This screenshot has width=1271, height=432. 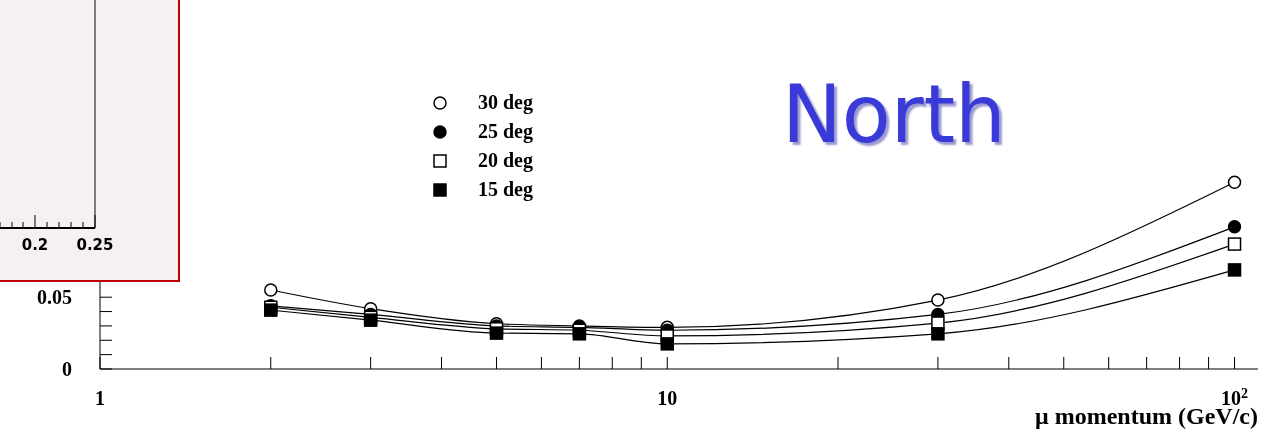 What do you see at coordinates (505, 160) in the screenshot?
I see `legend-label: 20 deg` at bounding box center [505, 160].